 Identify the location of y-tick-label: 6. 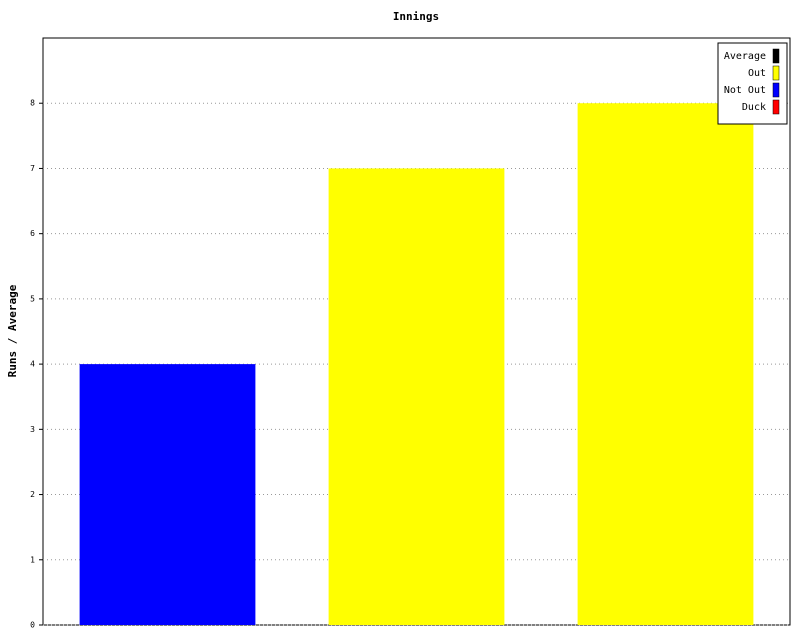
(32, 233).